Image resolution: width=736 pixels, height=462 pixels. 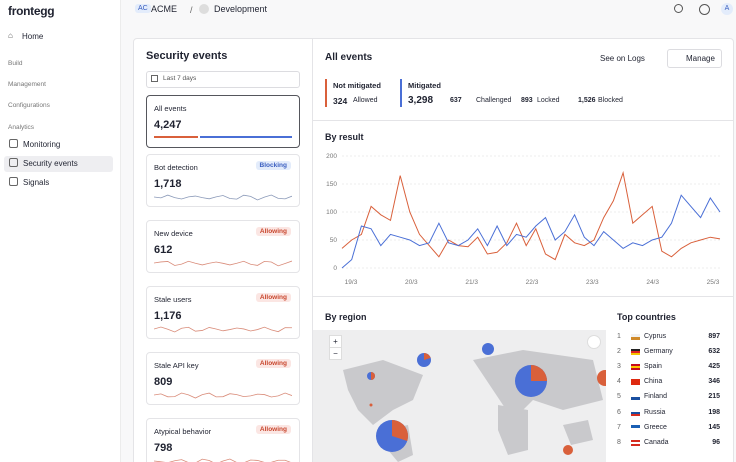 I want to click on nav-group: Management, so click(x=27, y=84).